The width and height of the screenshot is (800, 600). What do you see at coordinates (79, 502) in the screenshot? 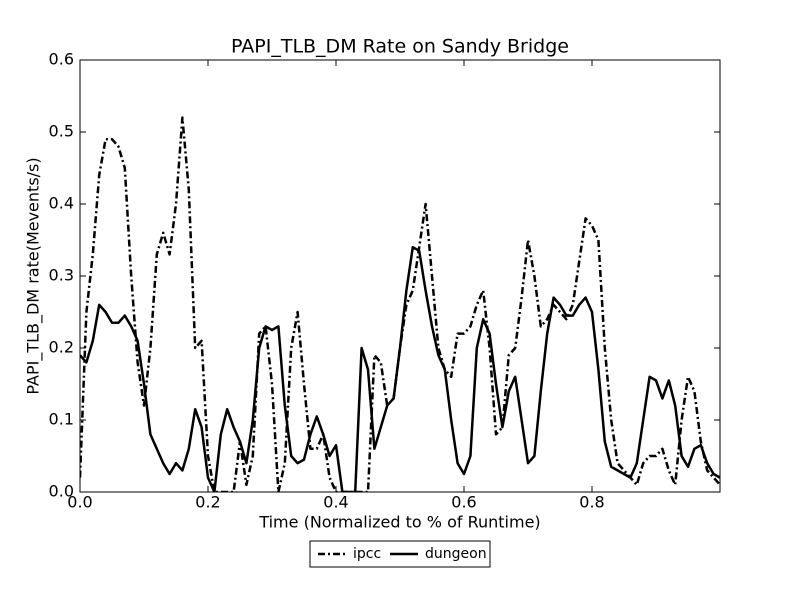
I see `x-tick-label: 0.0` at bounding box center [79, 502].